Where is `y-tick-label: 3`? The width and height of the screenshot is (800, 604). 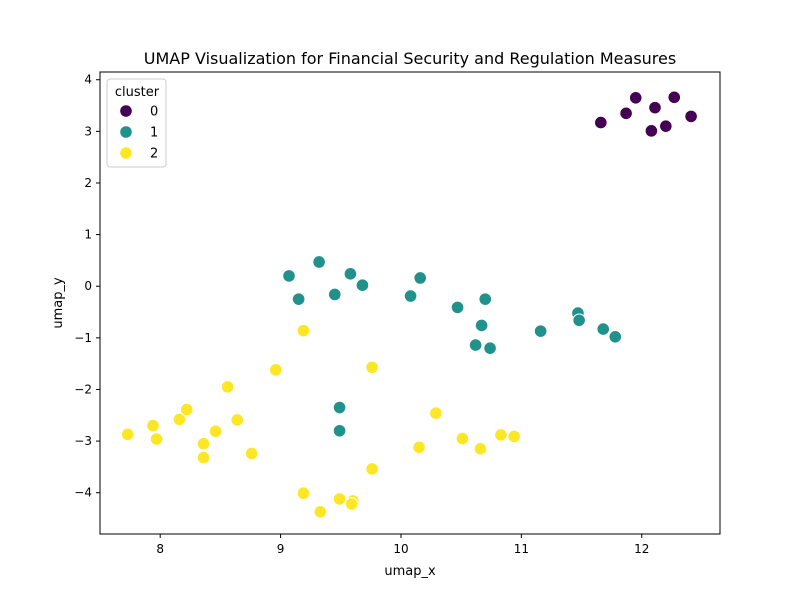
y-tick-label: 3 is located at coordinates (88, 131).